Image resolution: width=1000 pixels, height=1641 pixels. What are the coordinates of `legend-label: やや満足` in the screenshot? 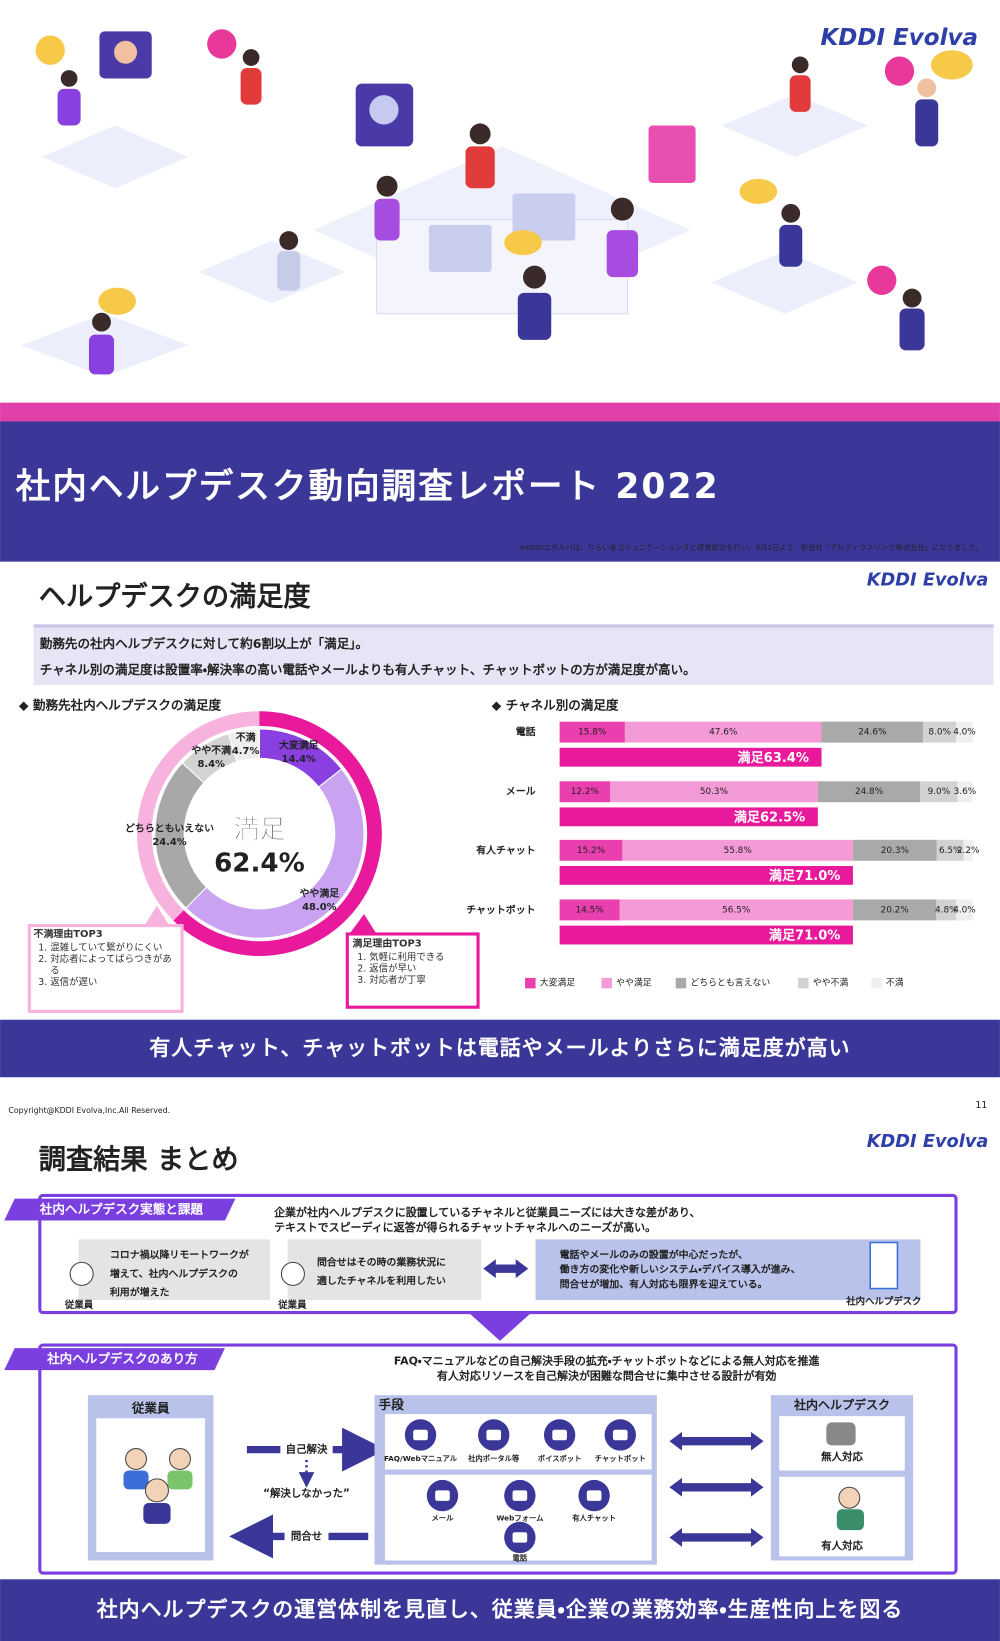 It's located at (634, 983).